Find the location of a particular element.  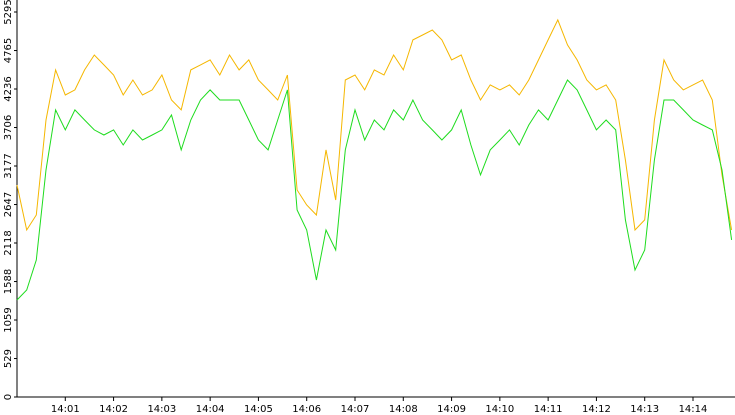

y-tick-label: 4765 is located at coordinates (8, 50).